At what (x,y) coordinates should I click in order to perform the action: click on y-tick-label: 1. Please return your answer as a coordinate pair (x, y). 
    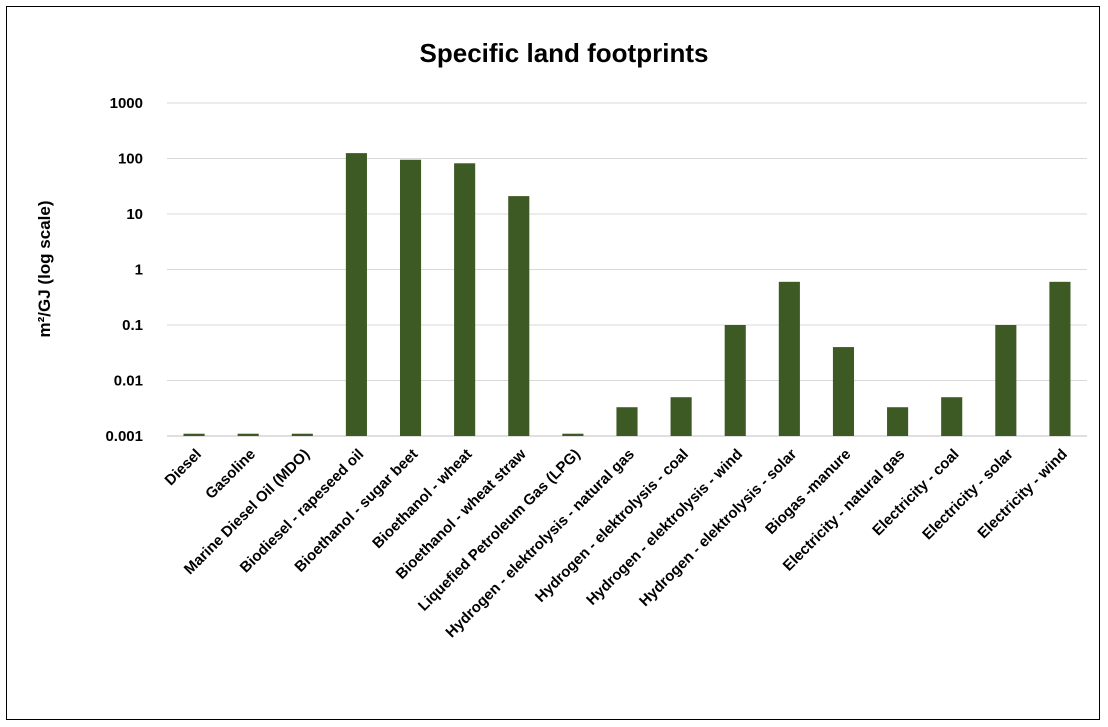
    Looking at the image, I should click on (139, 270).